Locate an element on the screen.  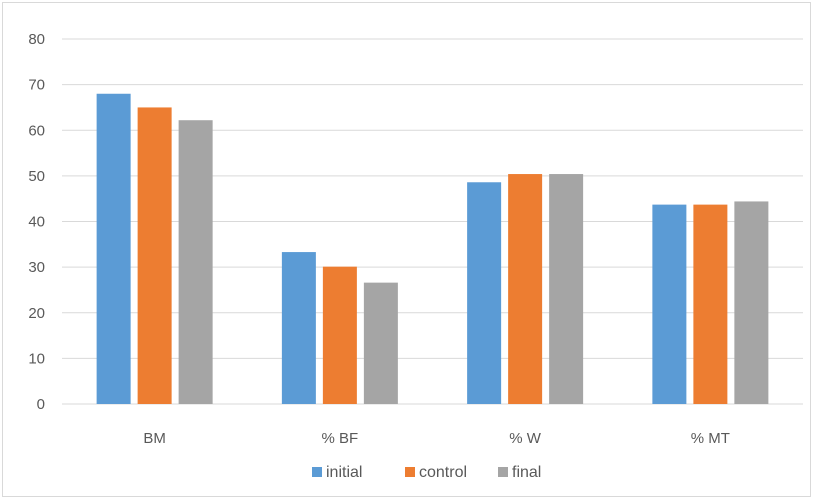
legend-label-initial: initial is located at coordinates (344, 472).